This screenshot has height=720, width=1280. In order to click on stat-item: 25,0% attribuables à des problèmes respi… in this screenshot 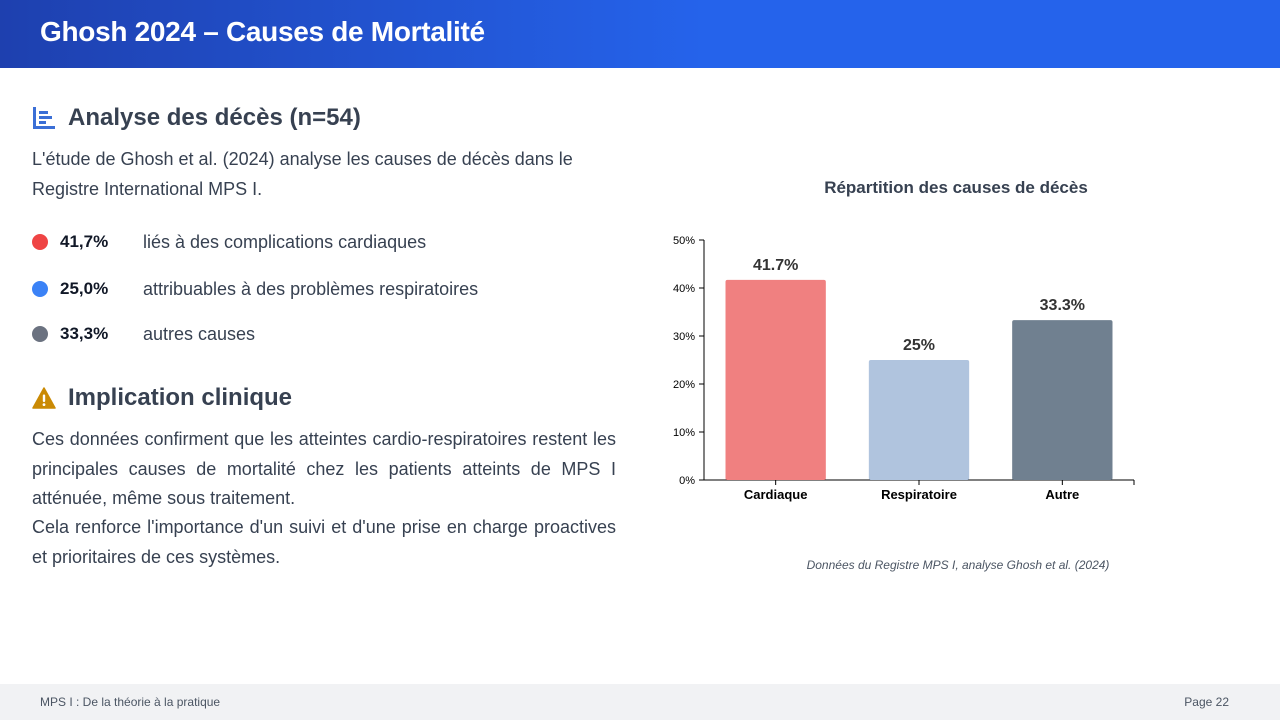, I will do `click(255, 289)`.